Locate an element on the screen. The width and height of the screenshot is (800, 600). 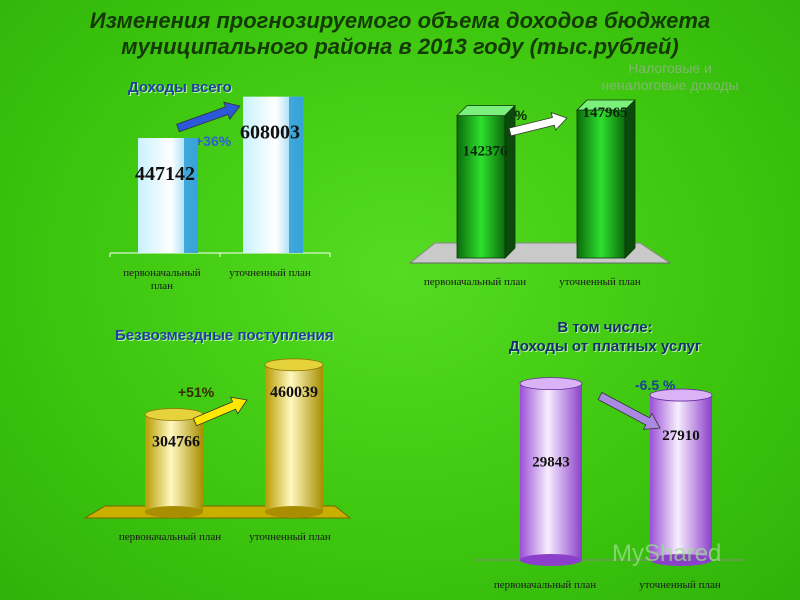
chart-1-bar-2-side is located at coordinates (296, 174).